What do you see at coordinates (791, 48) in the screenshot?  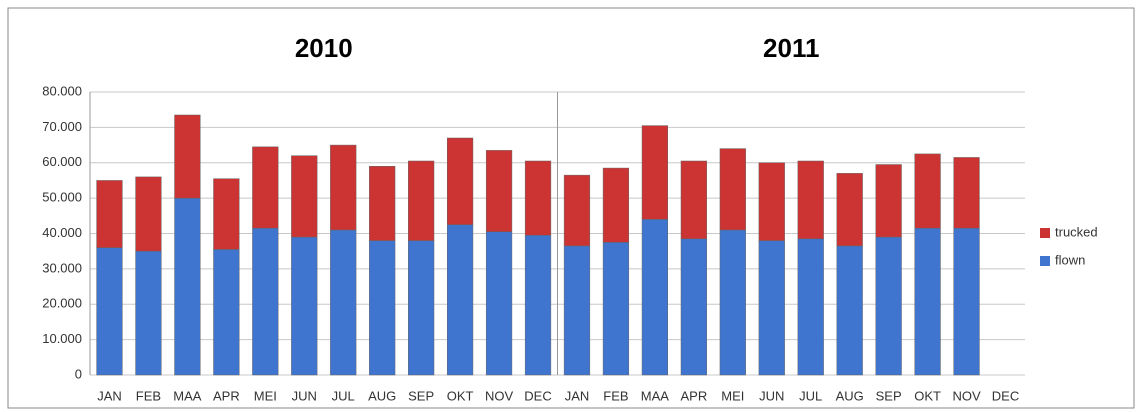 I see `group-title: 2011` at bounding box center [791, 48].